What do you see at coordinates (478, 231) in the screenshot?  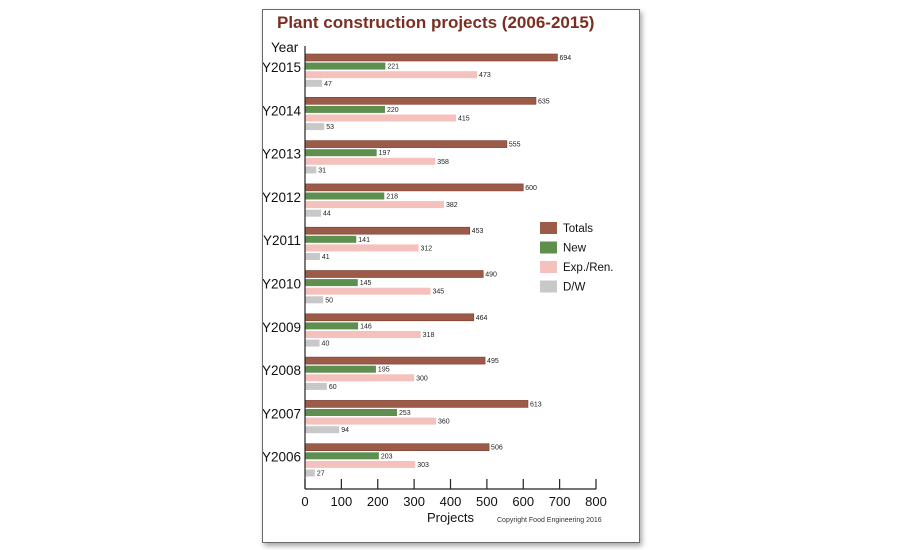 I see `value-label: 453` at bounding box center [478, 231].